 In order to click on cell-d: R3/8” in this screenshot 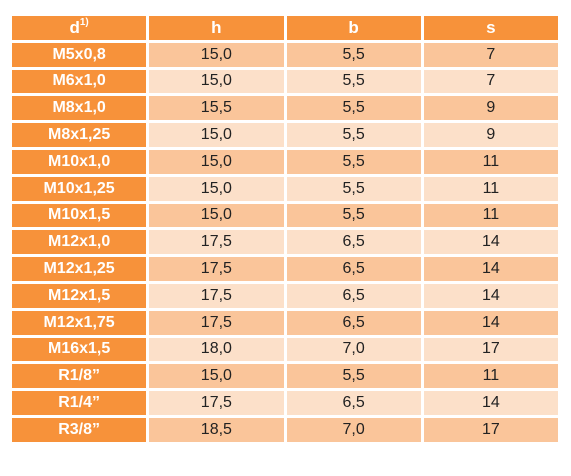, I will do `click(79, 429)`.